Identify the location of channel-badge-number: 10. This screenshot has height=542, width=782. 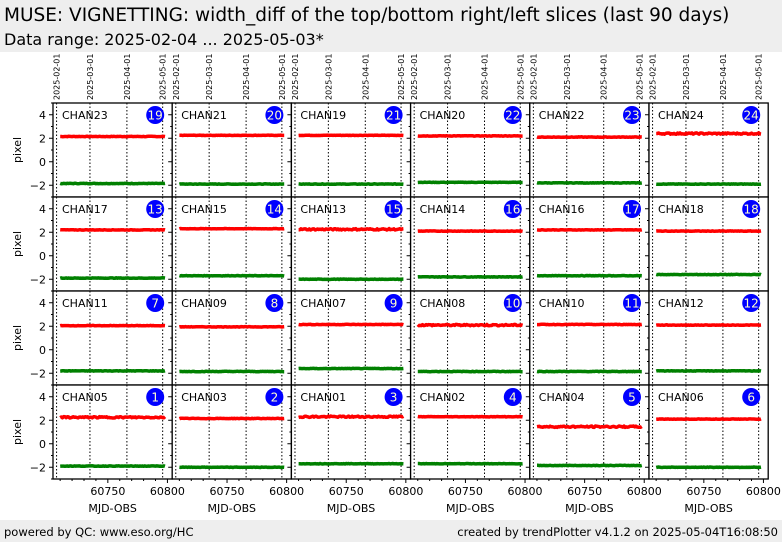
(512, 304).